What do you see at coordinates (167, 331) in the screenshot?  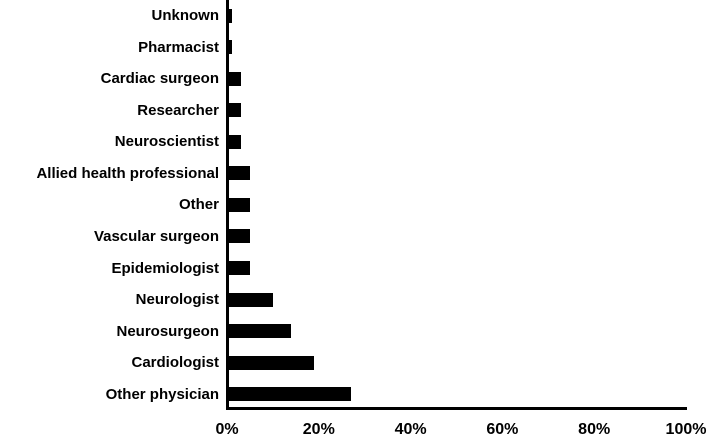 I see `category-label: Neurosurgeon` at bounding box center [167, 331].